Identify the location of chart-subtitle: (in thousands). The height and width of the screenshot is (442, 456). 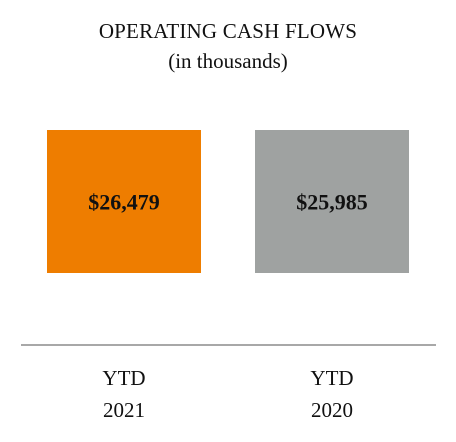
(228, 61).